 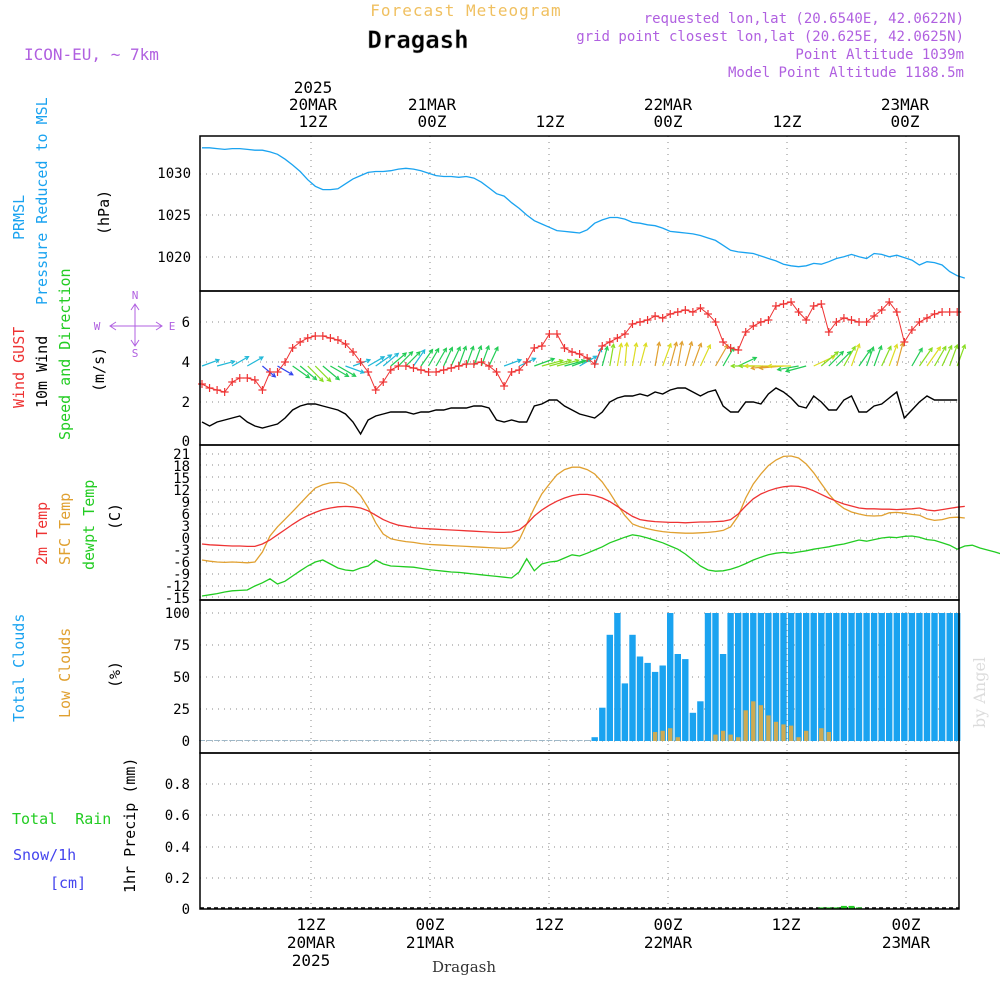 What do you see at coordinates (130, 825) in the screenshot?
I see `precip-axis-title: 1hr Precip (mm)` at bounding box center [130, 825].